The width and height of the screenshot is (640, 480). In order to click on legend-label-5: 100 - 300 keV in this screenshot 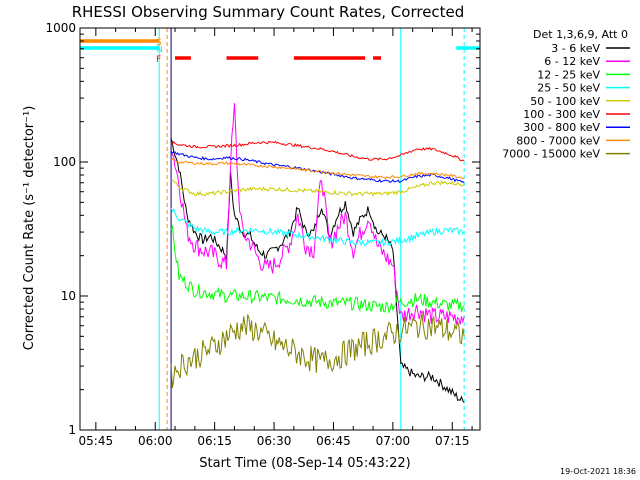, I will do `click(561, 114)`.